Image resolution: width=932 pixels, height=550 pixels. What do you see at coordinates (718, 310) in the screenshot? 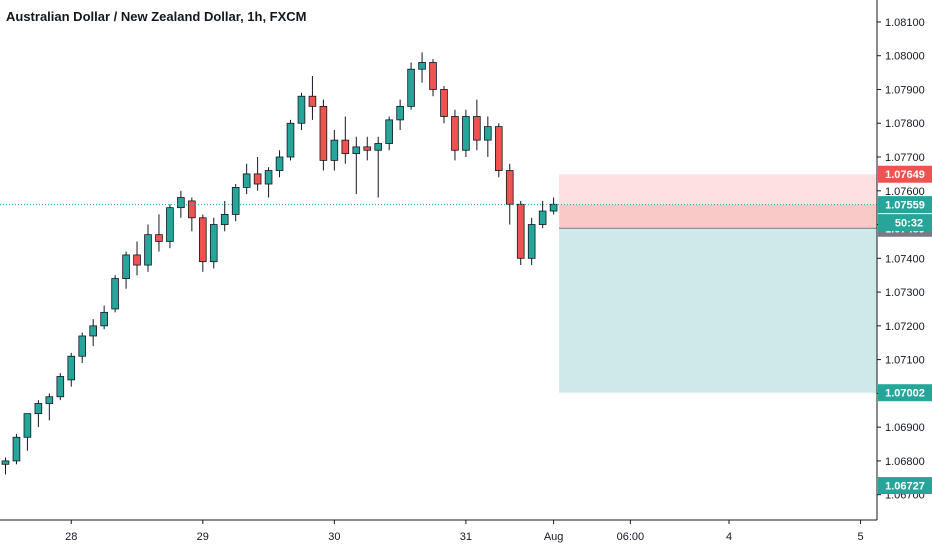
I see `target-zone` at bounding box center [718, 310].